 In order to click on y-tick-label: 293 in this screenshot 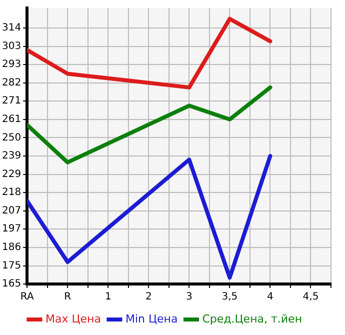, I will do `click(12, 64)`.